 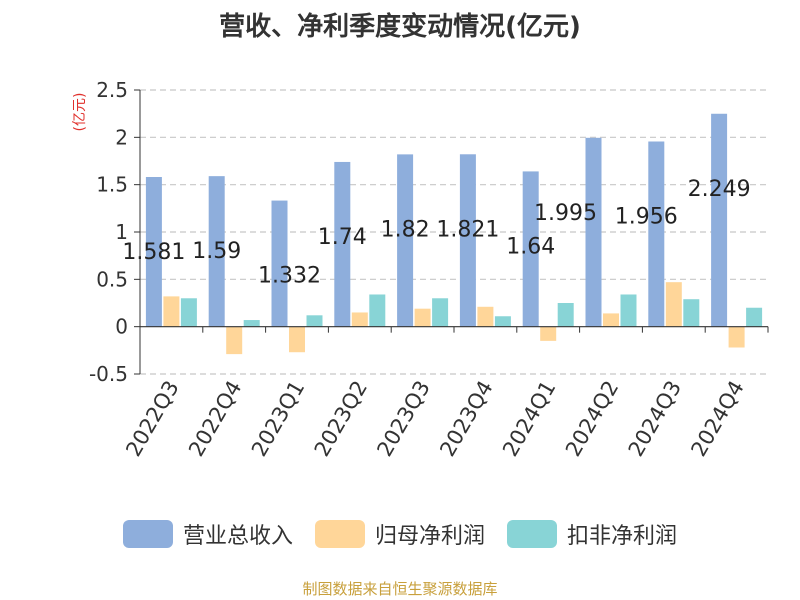 I want to click on data-label-revenue: 1.64, so click(x=530, y=246).